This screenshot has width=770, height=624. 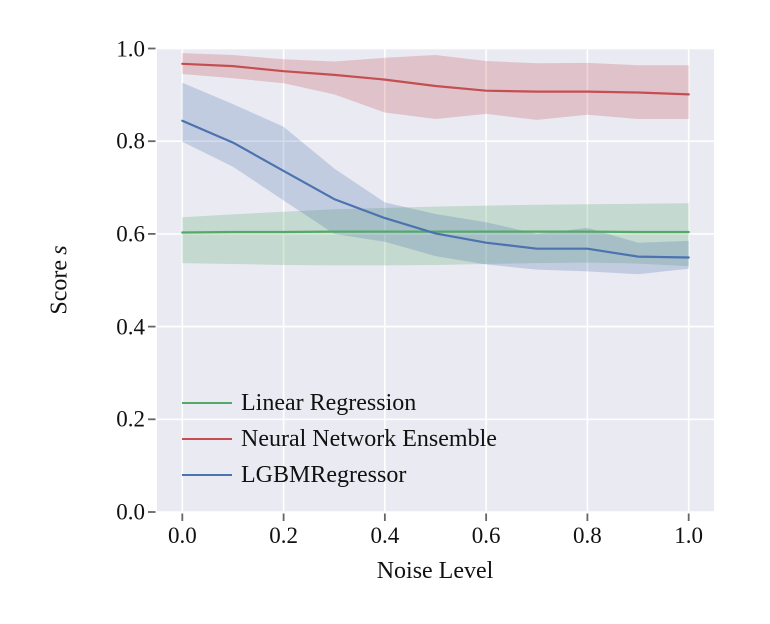 I want to click on y-axis-label-math: s, so click(x=59, y=250).